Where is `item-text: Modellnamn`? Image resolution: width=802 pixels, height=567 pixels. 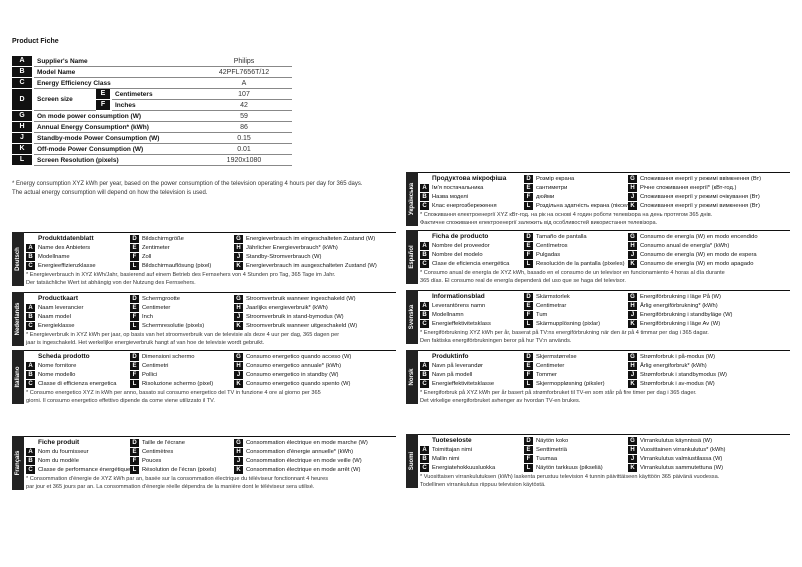 item-text: Modellnamn is located at coordinates (448, 315).